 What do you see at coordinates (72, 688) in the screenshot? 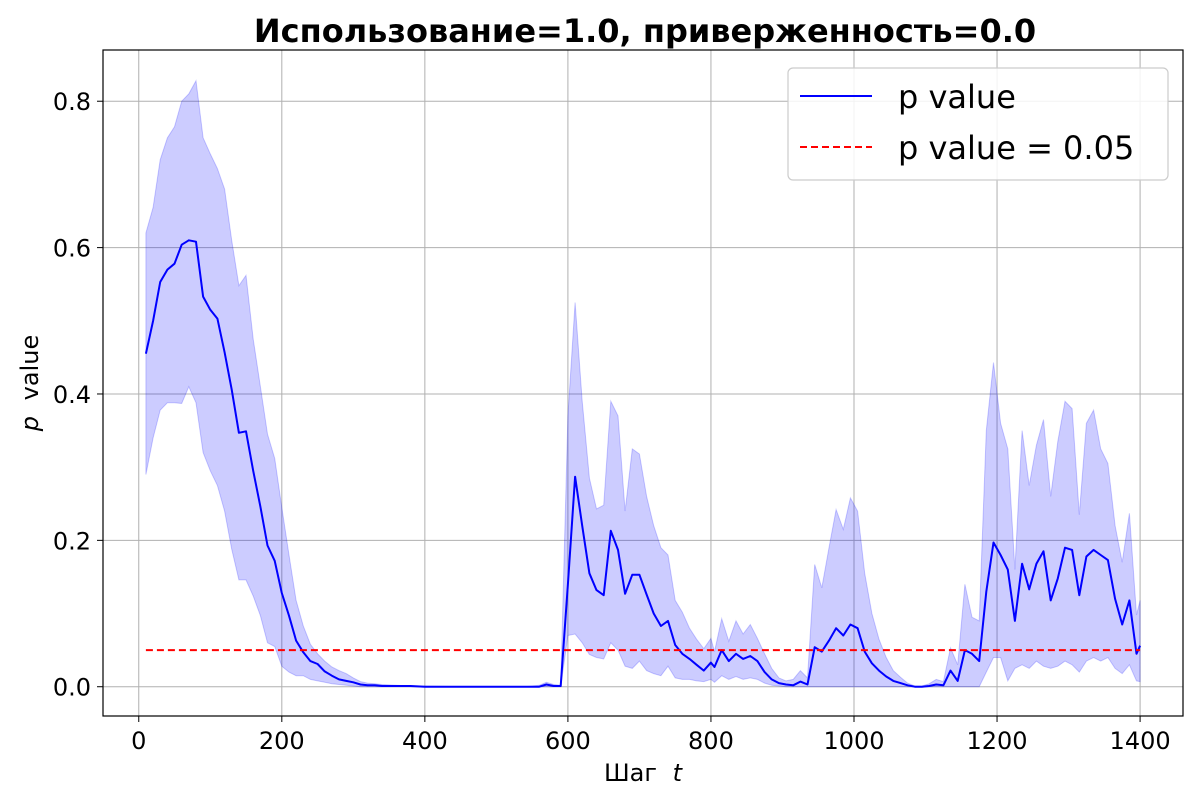
I see `y-tick-label: 0.0` at bounding box center [72, 688].